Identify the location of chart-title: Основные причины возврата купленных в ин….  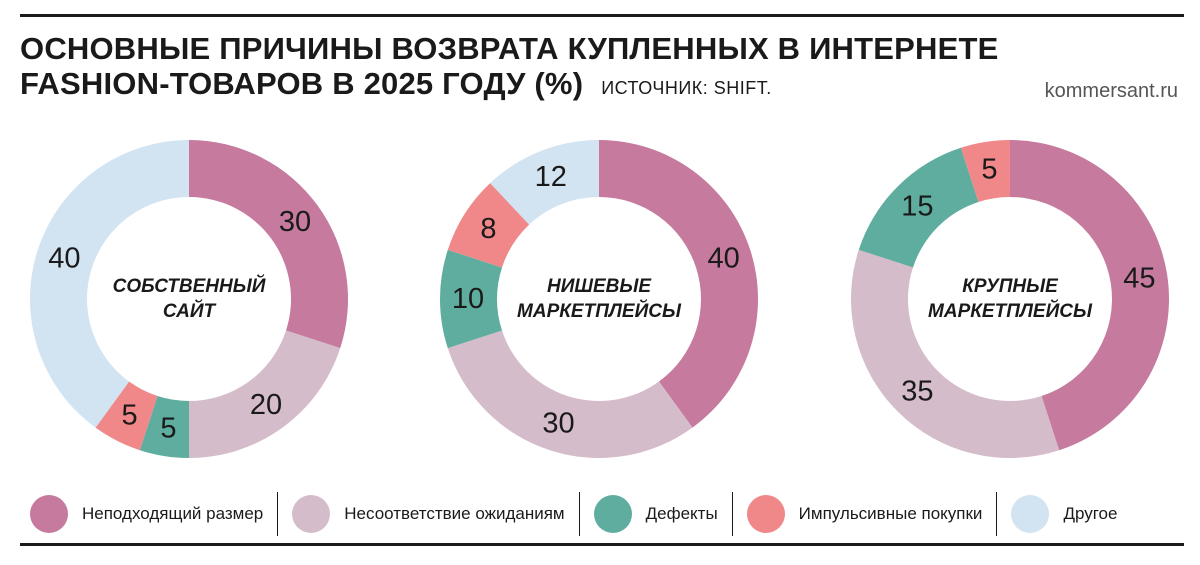
(520, 68).